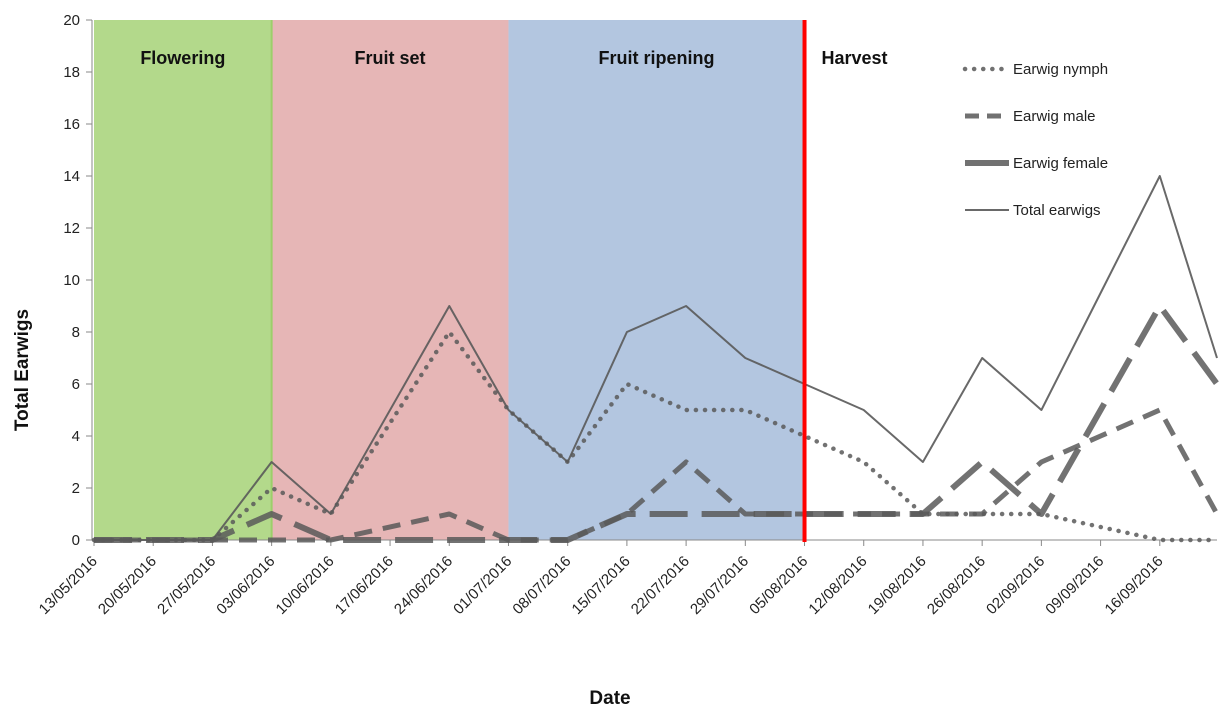  I want to click on y-tick-label-10: 10, so click(71, 280).